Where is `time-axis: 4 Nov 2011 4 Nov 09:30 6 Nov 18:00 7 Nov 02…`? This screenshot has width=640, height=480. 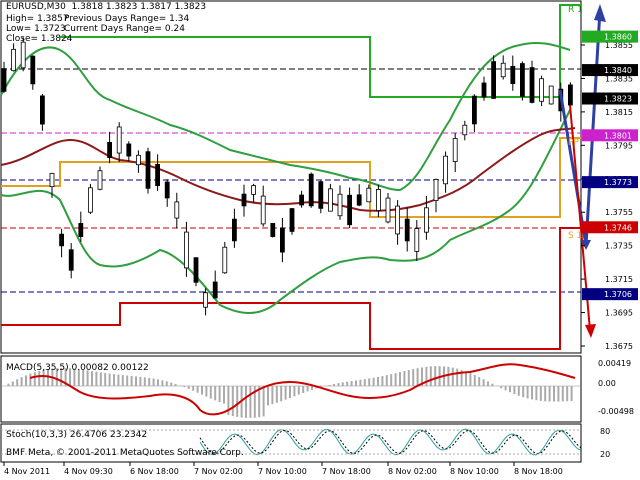
time-axis: 4 Nov 2011 4 Nov 09:30 6 Nov 18:00 7 Nov 02… is located at coordinates (283, 469).